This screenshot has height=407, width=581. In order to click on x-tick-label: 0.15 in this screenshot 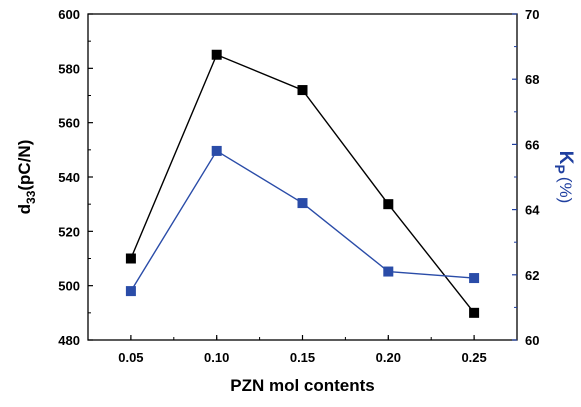, I will do `click(302, 357)`.